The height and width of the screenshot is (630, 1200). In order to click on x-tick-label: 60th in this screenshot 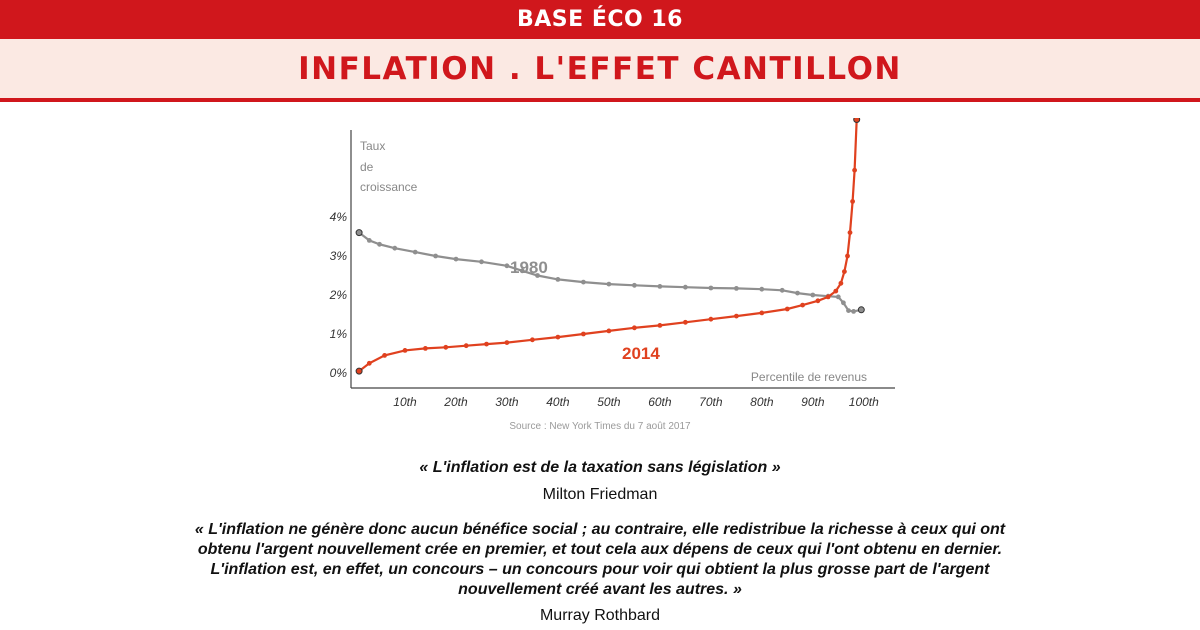, I will do `click(660, 402)`.